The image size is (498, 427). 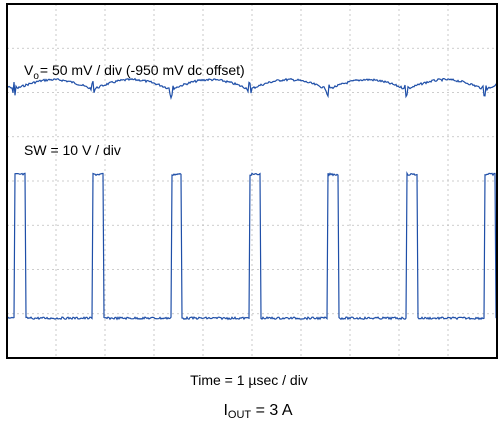 What do you see at coordinates (29, 70) in the screenshot?
I see `vo-symbol: V` at bounding box center [29, 70].